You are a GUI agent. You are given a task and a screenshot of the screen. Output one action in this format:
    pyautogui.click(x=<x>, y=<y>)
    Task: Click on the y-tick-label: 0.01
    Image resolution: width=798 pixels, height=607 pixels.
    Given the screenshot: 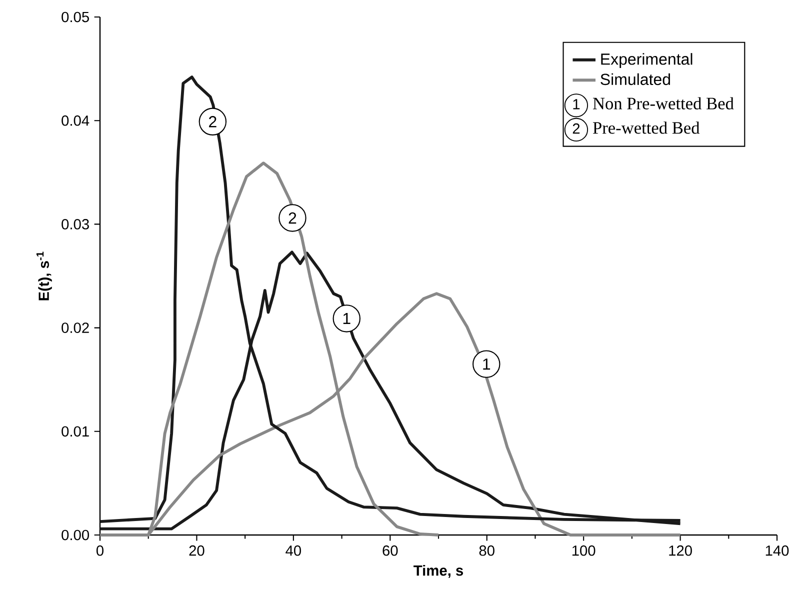 What is the action you would take?
    pyautogui.click(x=75, y=431)
    